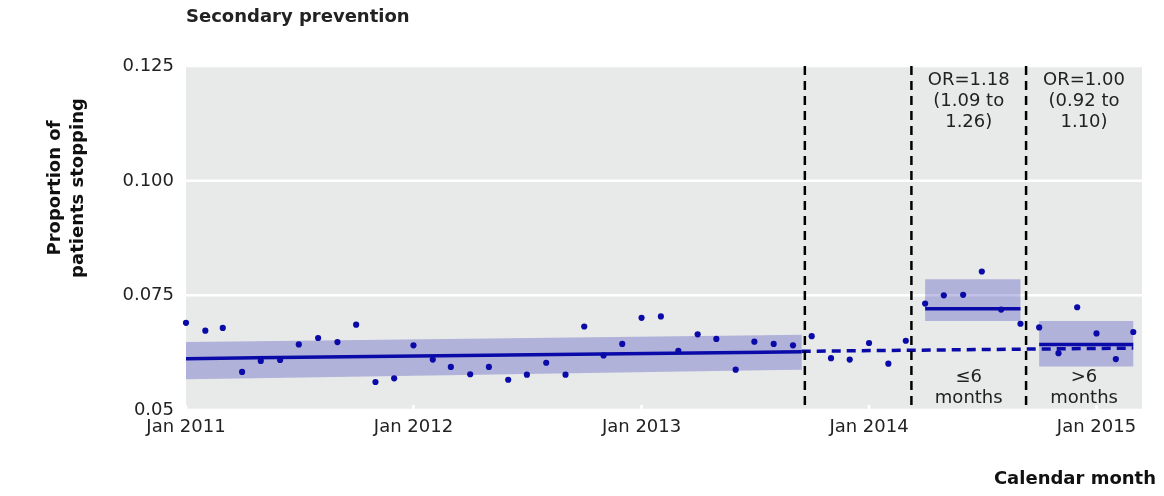 The image size is (1164, 496). What do you see at coordinates (1074, 477) in the screenshot?
I see `x-axis-title: Calendar month` at bounding box center [1074, 477].